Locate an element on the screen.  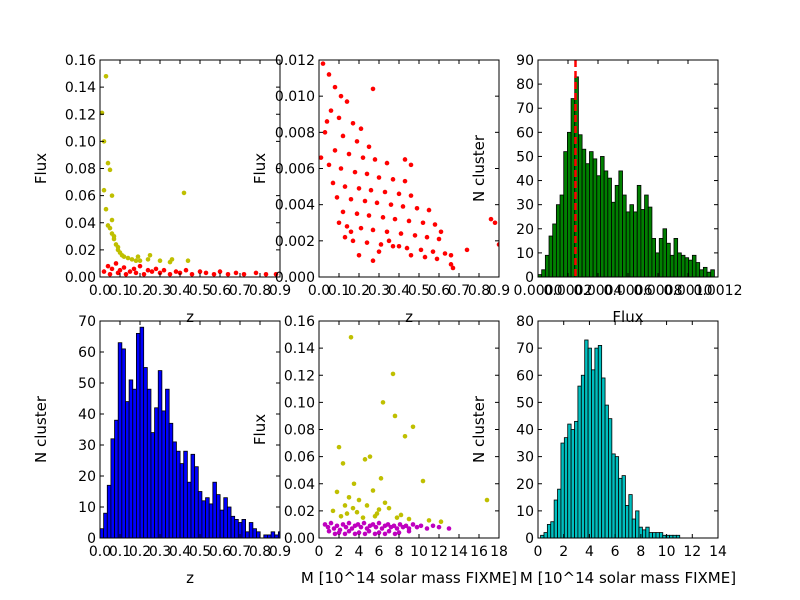
x-tick-label: 0.0004 is located at coordinates (598, 291).